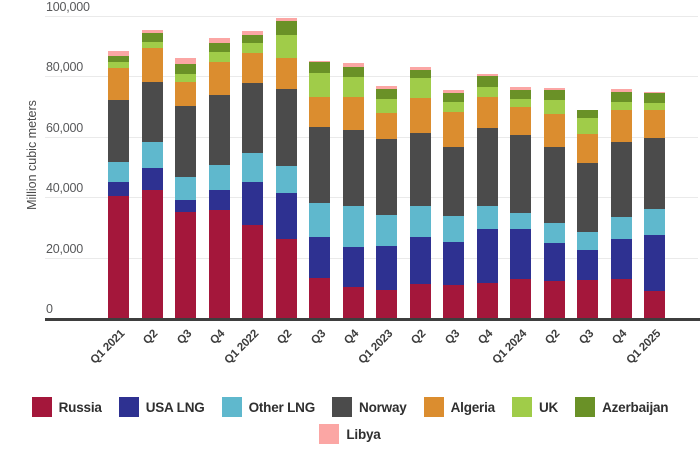 The width and height of the screenshot is (700, 450). Describe the element at coordinates (252, 174) in the screenshot. I see `bar-4-q1-2022` at that location.